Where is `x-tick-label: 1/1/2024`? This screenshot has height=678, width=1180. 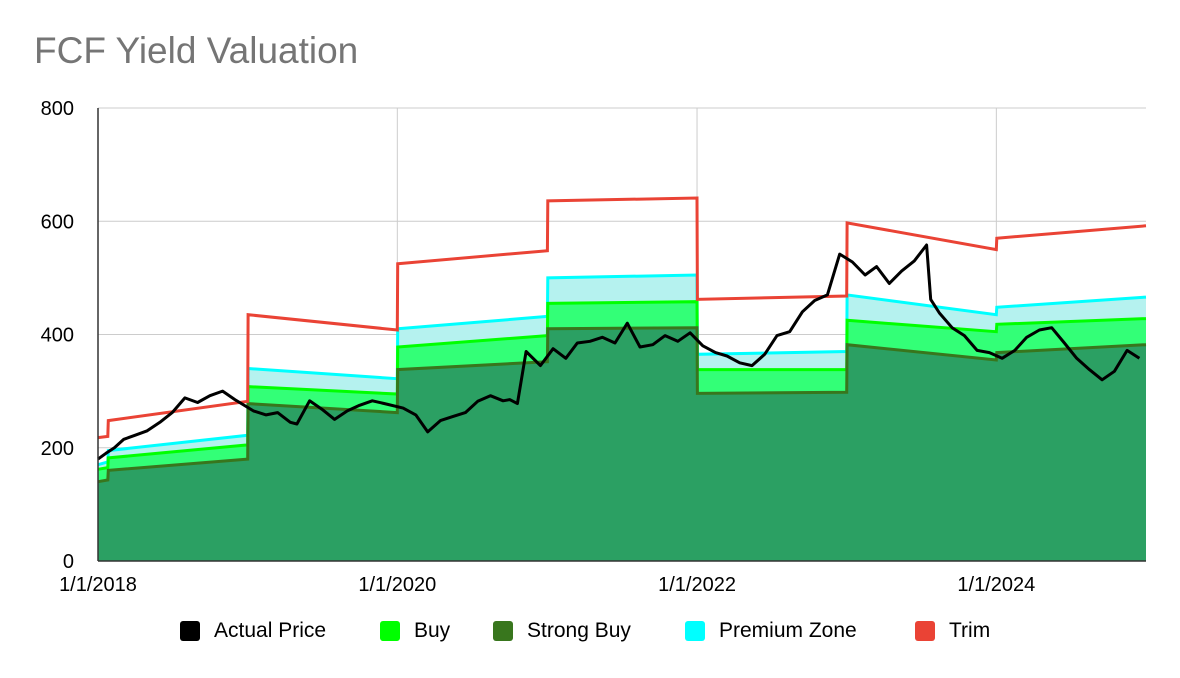
x-tick-label: 1/1/2024 is located at coordinates (996, 585).